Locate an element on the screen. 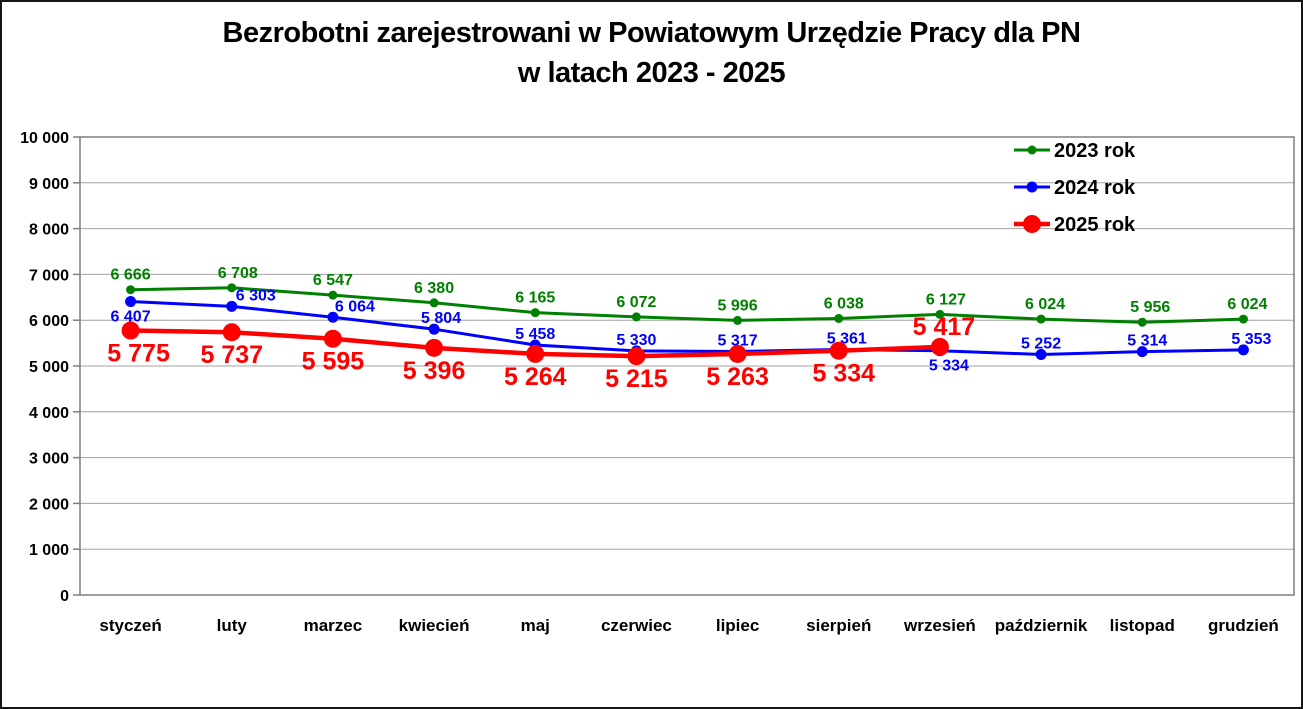  legend-entry-2023-rok: 2023 rok is located at coordinates (1075, 151).